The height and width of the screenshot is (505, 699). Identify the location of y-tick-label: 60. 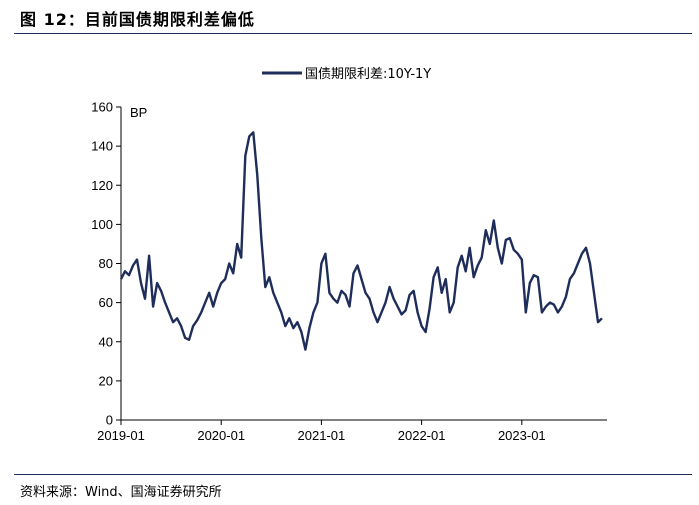
(106, 302).